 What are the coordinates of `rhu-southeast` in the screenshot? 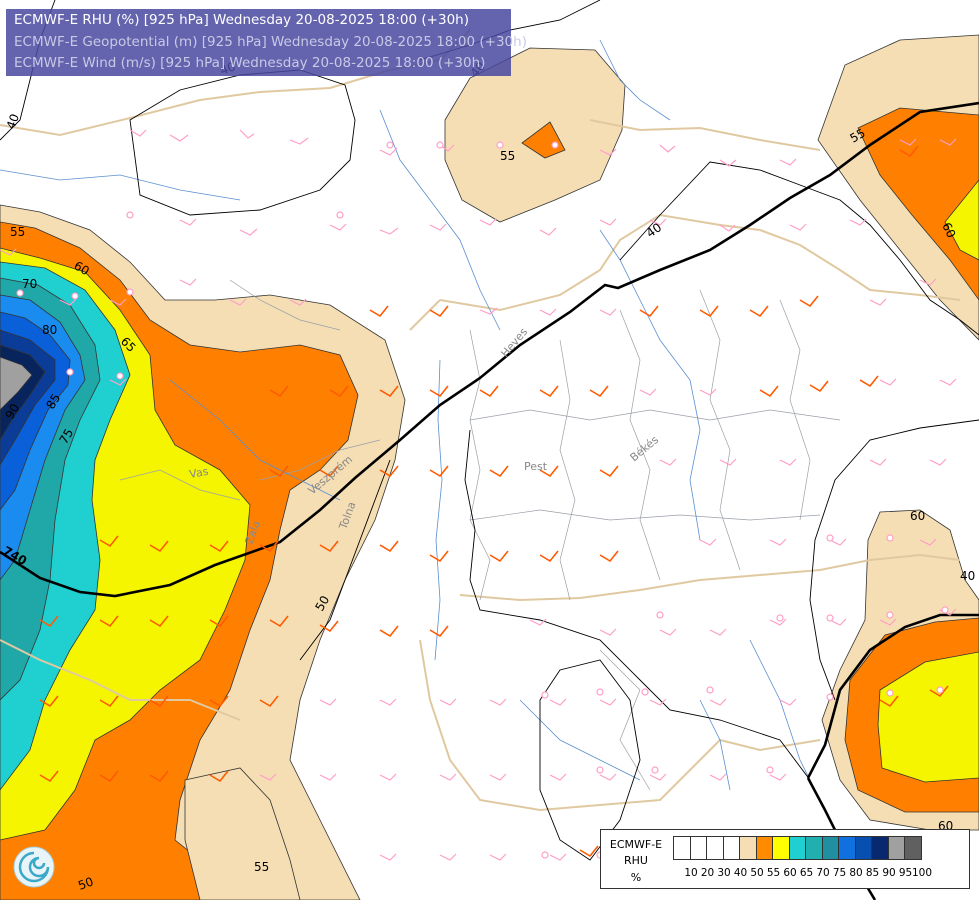 It's located at (900, 670).